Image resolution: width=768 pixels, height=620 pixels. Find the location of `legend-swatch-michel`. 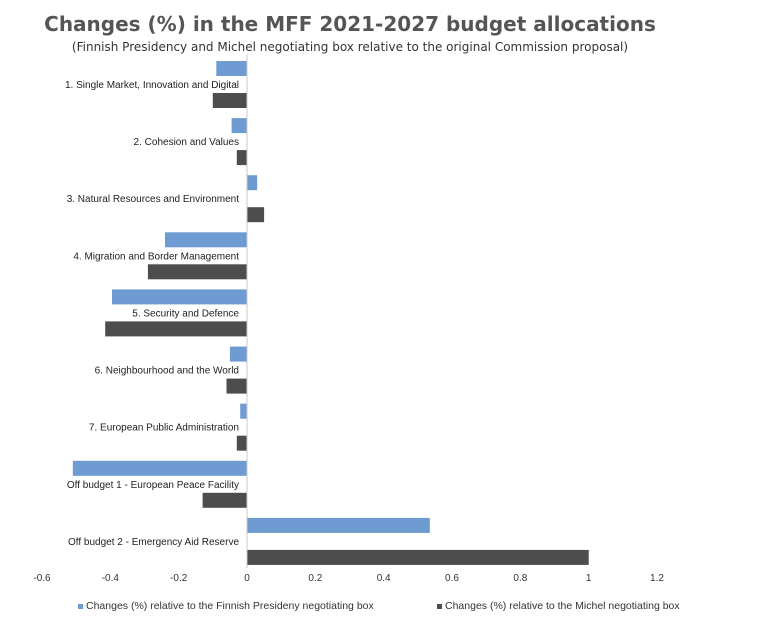

legend-swatch-michel is located at coordinates (439, 606).